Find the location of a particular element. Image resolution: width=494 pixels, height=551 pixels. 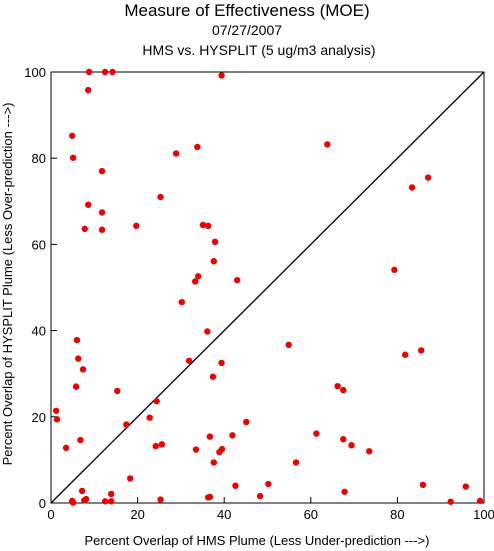

y-axis-ticks: 0 20 40 60 80 100 is located at coordinates (40, 288).